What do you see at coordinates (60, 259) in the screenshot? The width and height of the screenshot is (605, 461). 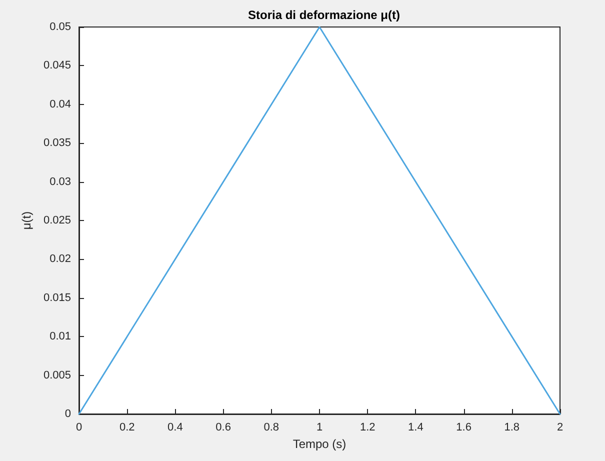 I see `y-tick-label: 0.02` at bounding box center [60, 259].